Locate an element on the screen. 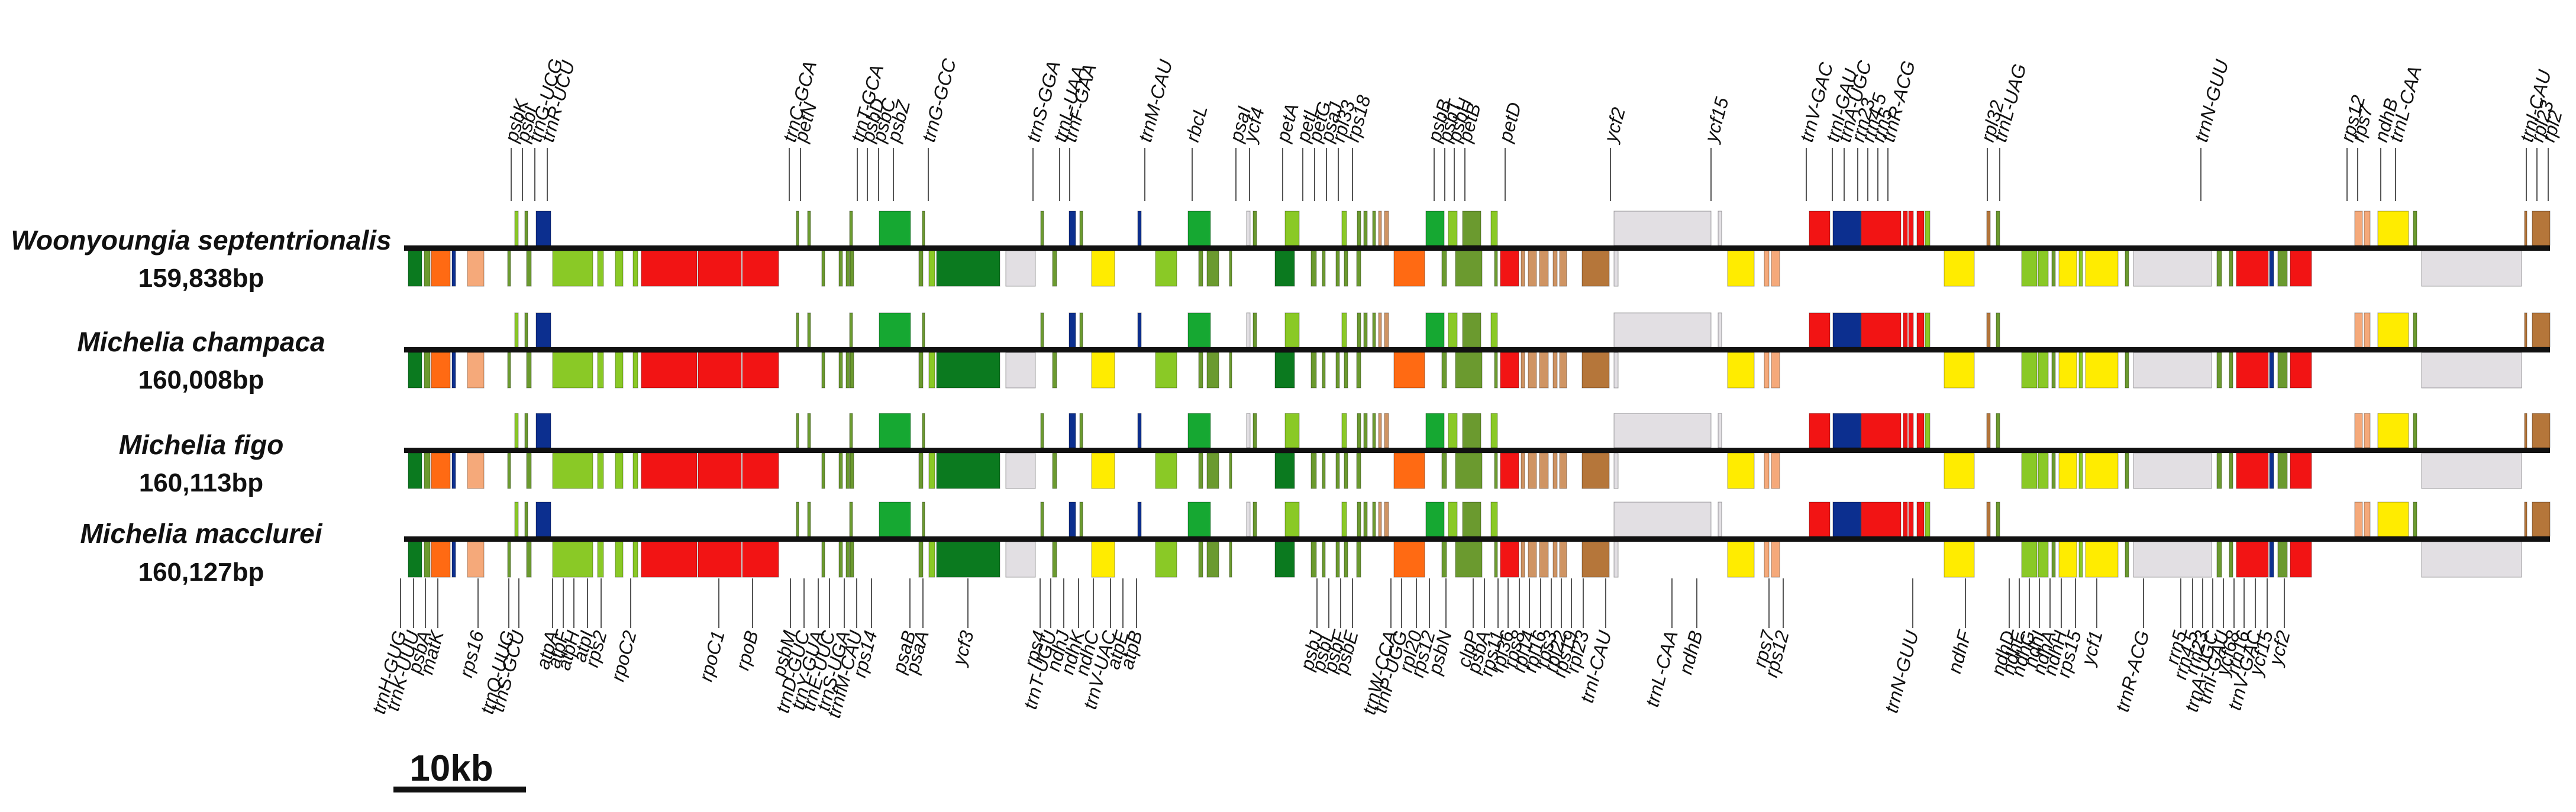  scale-bar-line is located at coordinates (459, 789).